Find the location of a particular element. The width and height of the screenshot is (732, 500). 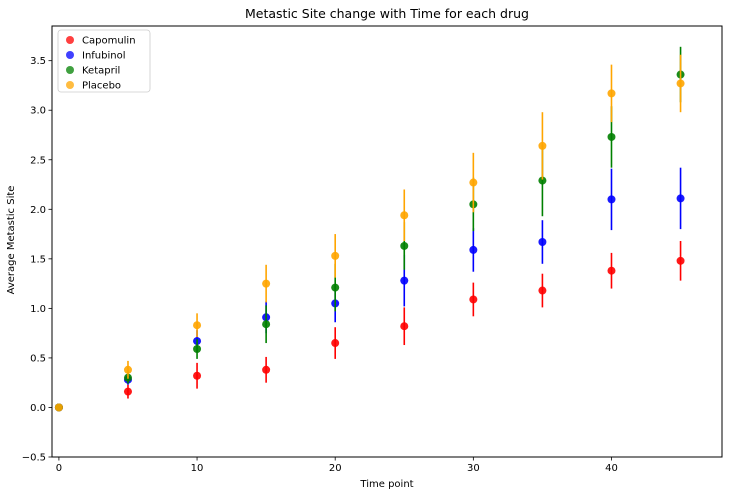

y-tick-label: −0.5 is located at coordinates (34, 458).